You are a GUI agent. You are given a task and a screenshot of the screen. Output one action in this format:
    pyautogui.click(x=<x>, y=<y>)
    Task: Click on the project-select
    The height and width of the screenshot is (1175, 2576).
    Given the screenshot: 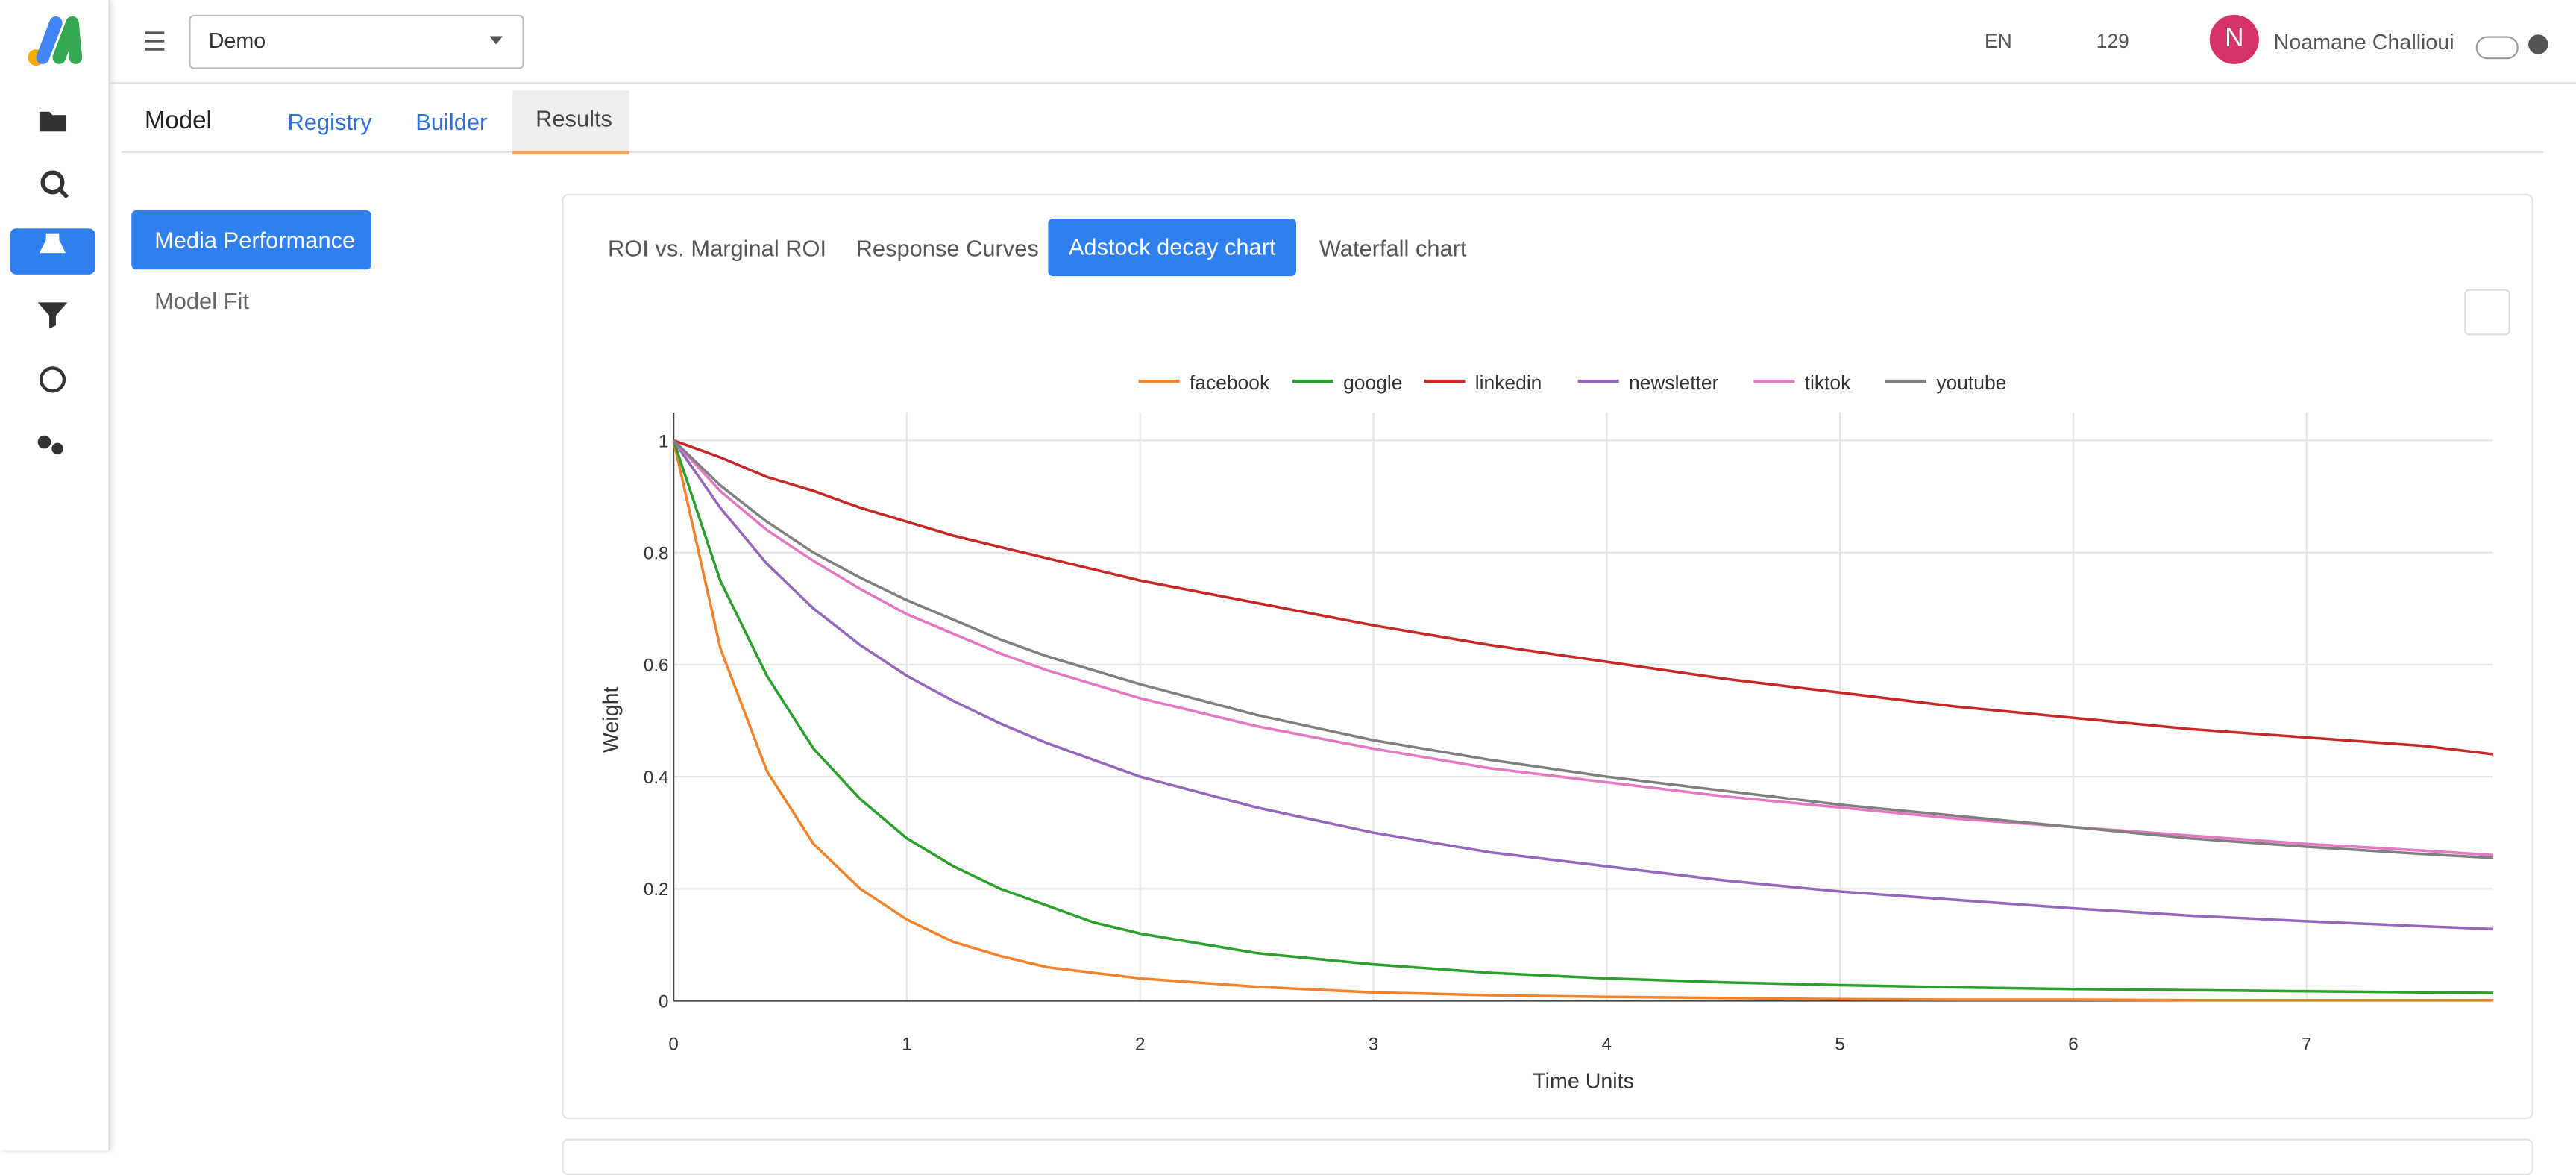 What is the action you would take?
    pyautogui.click(x=357, y=42)
    